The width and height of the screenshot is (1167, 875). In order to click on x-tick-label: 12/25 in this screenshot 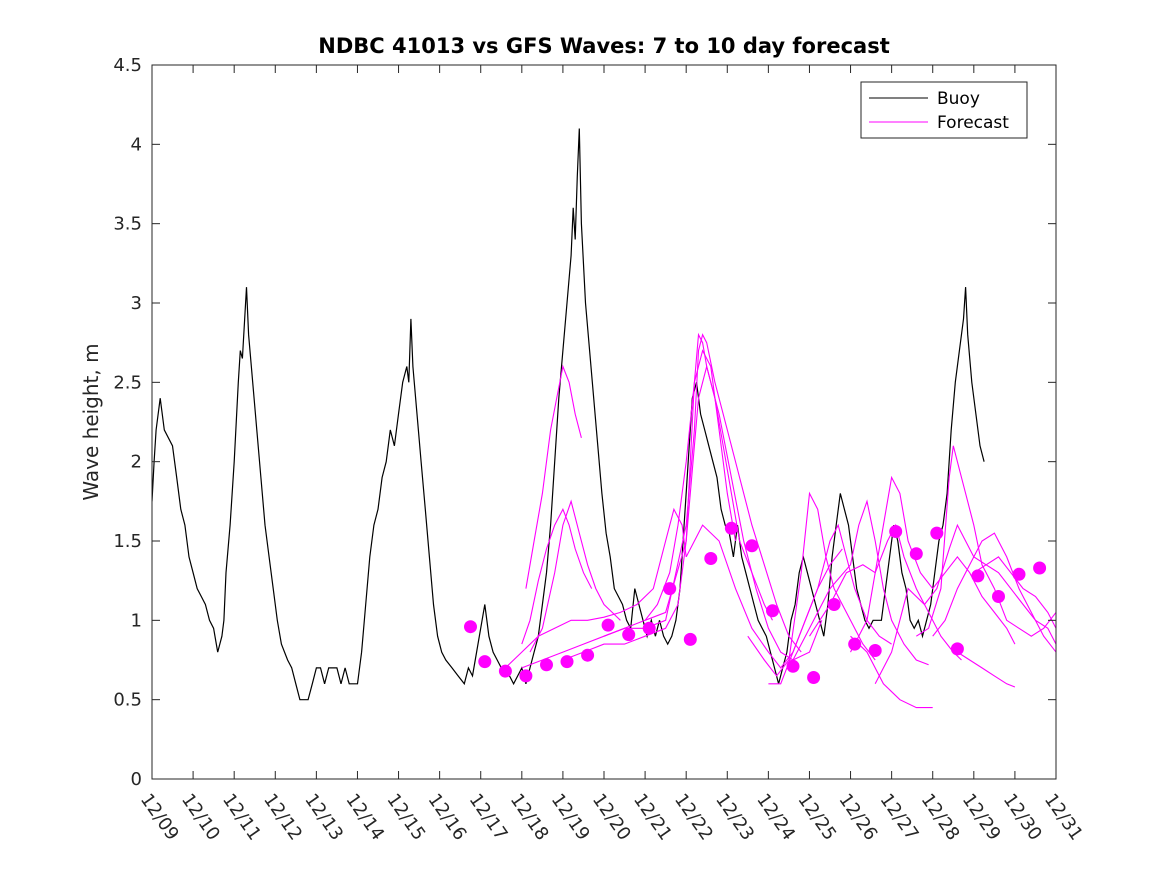, I will do `click(816, 817)`.